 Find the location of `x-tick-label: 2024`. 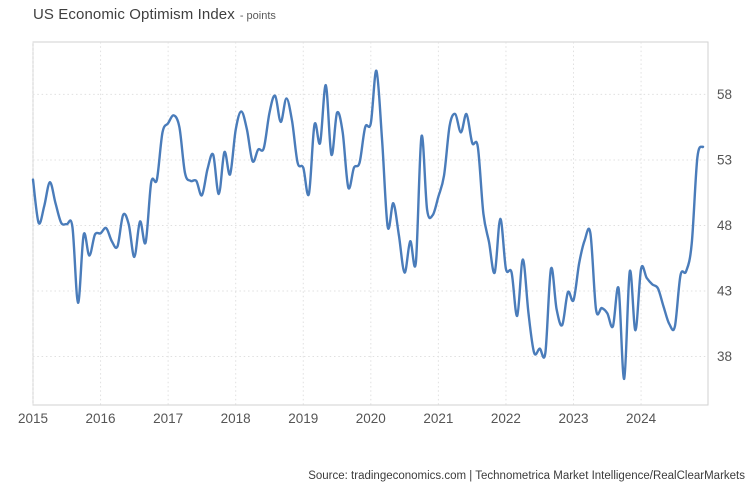

x-tick-label: 2024 is located at coordinates (641, 418).